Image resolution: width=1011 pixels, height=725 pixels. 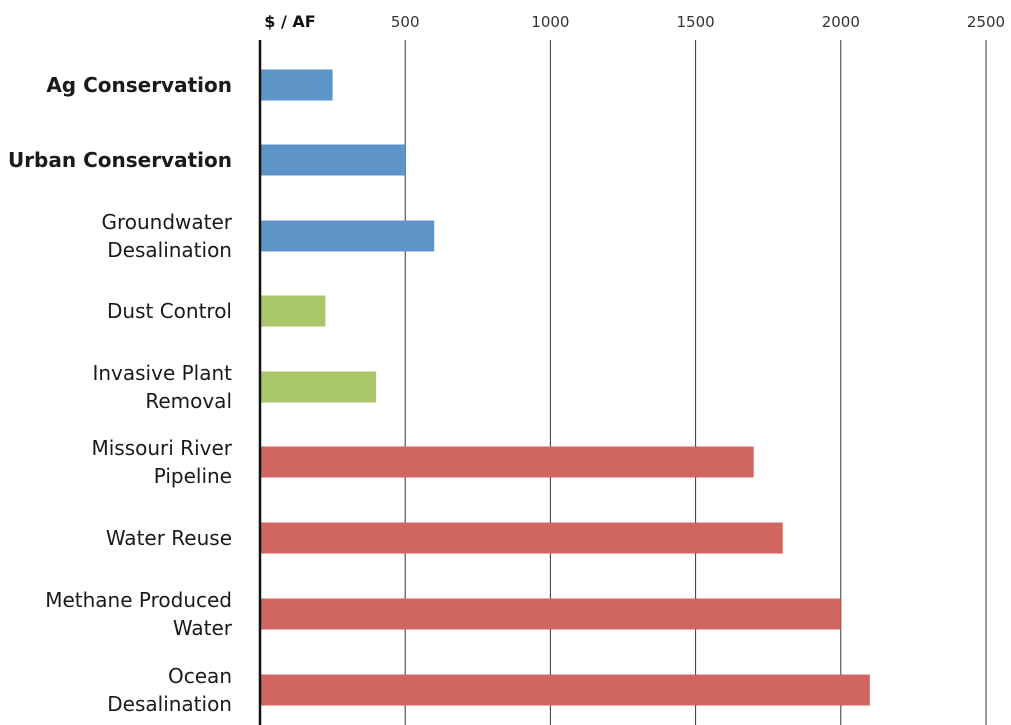 What do you see at coordinates (696, 22) in the screenshot?
I see `x-tick-label: 1500` at bounding box center [696, 22].